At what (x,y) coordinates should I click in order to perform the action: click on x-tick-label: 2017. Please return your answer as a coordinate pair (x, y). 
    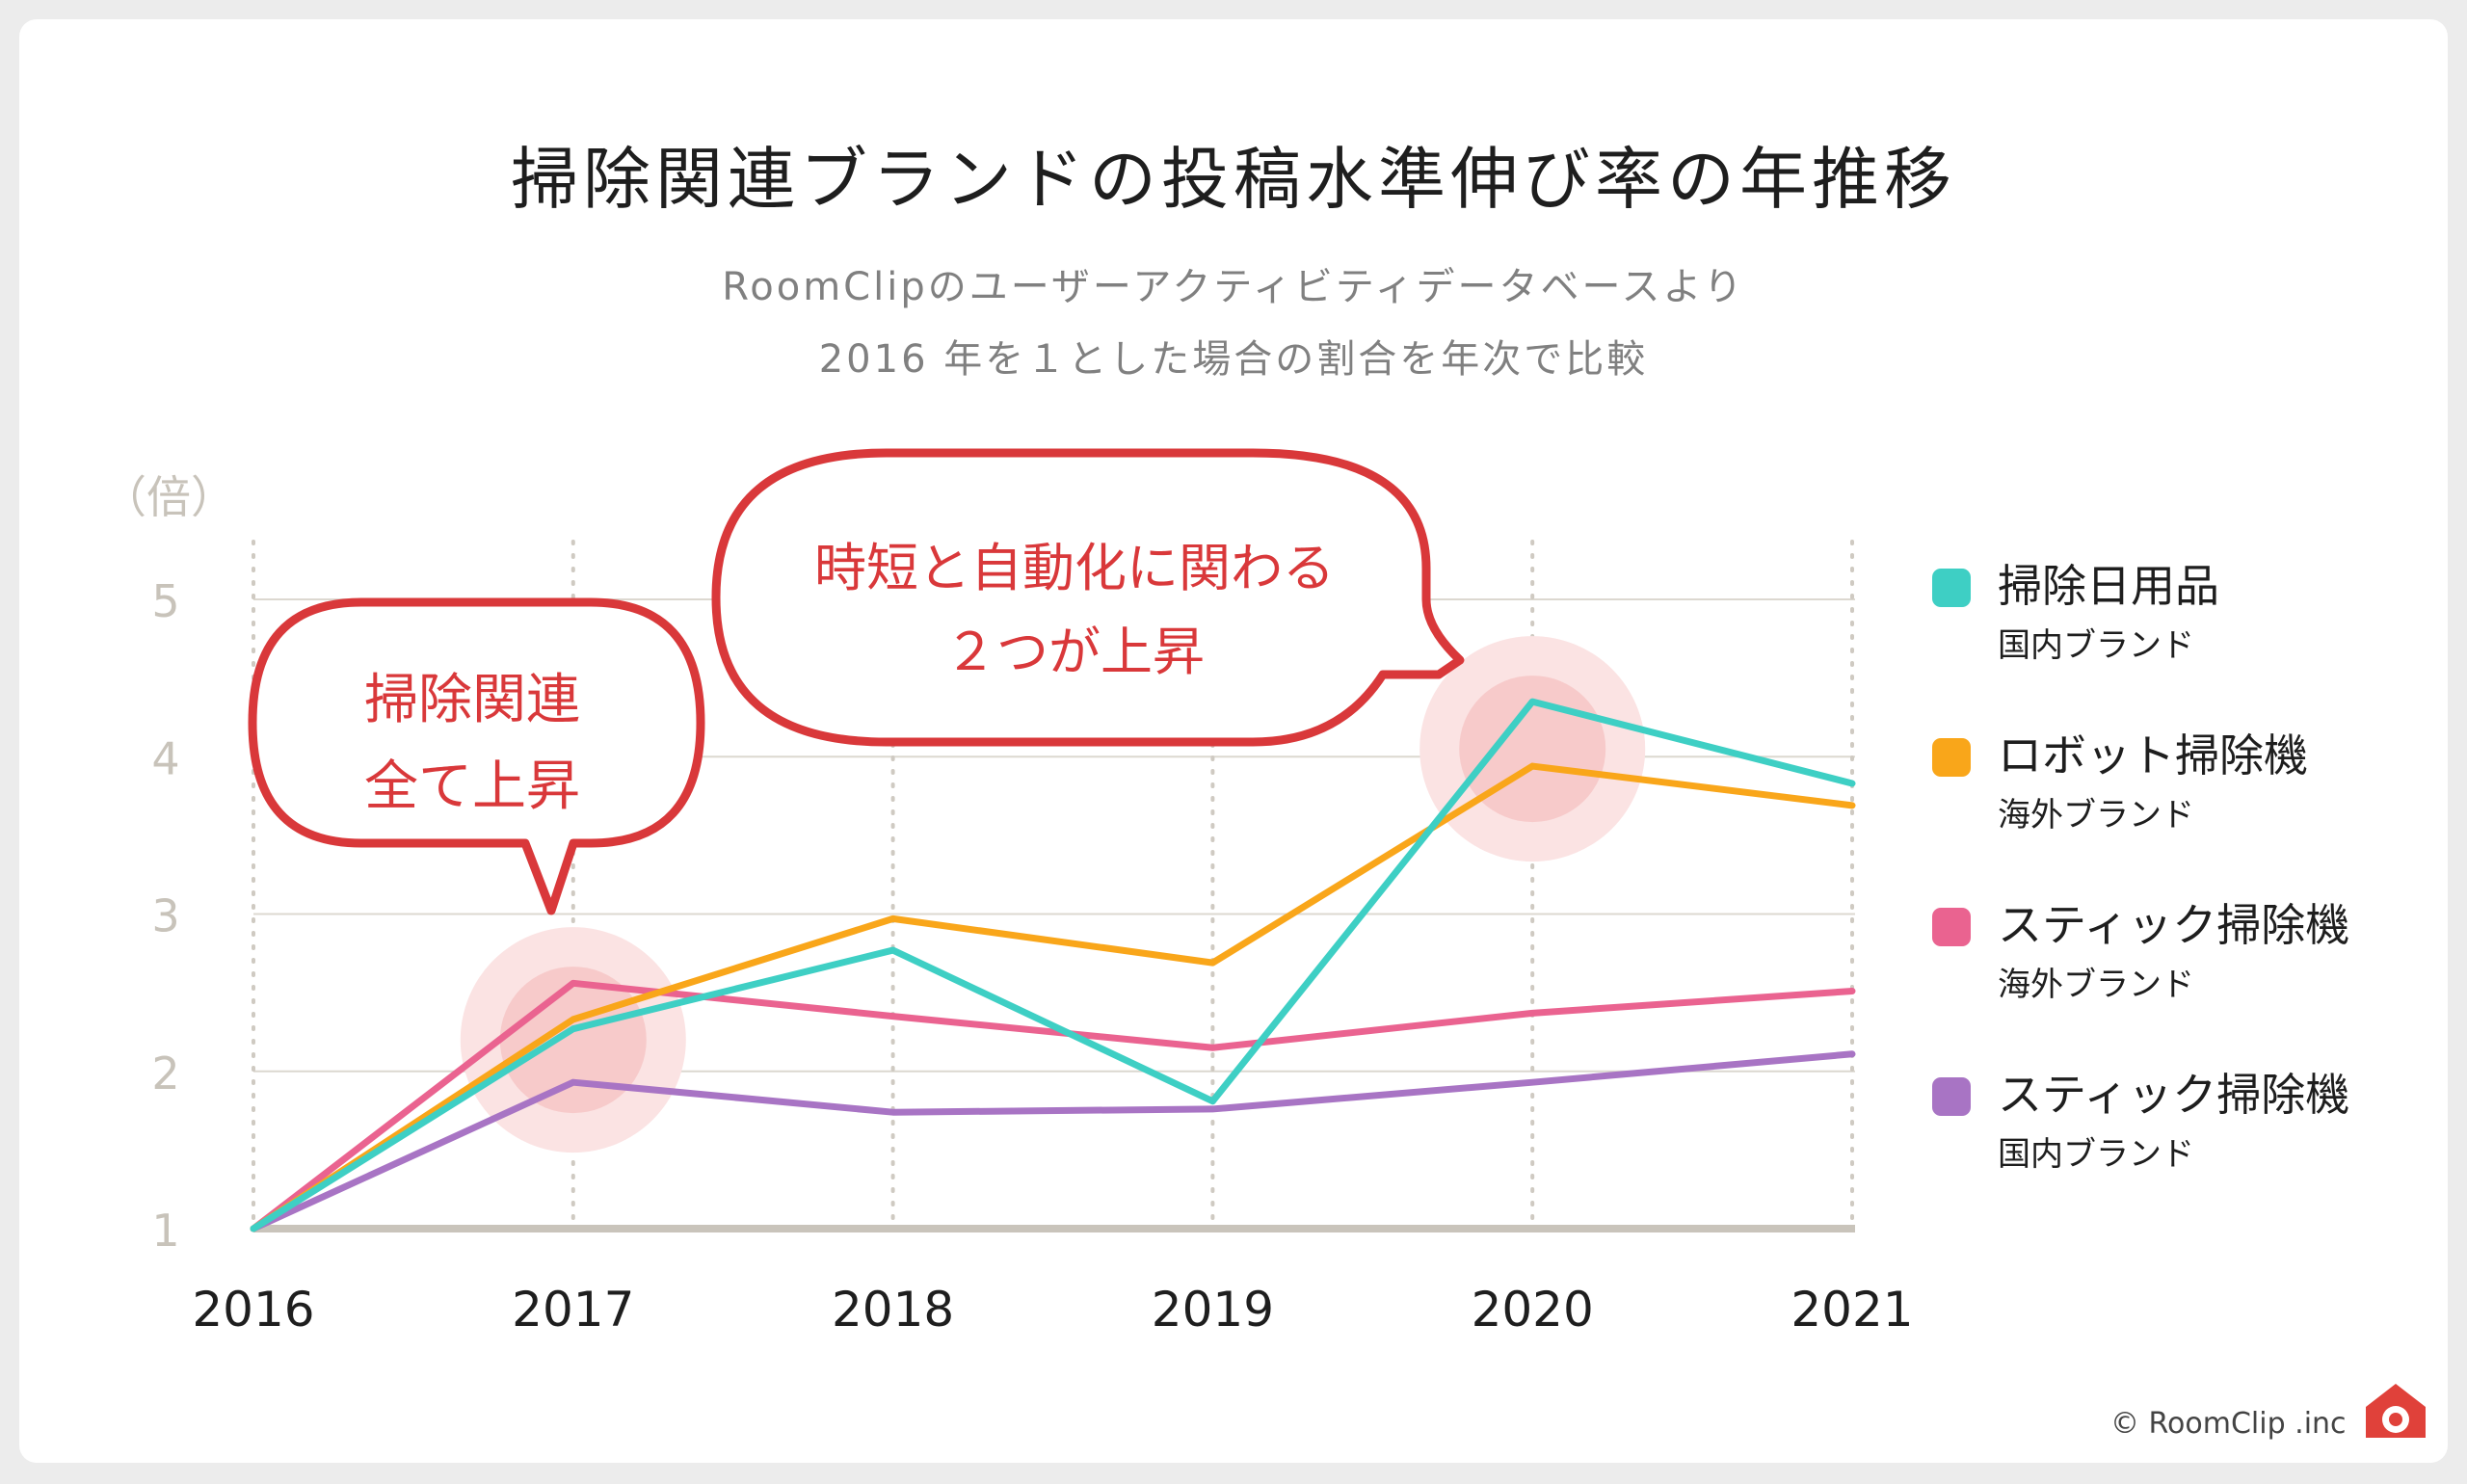
    Looking at the image, I should click on (573, 1310).